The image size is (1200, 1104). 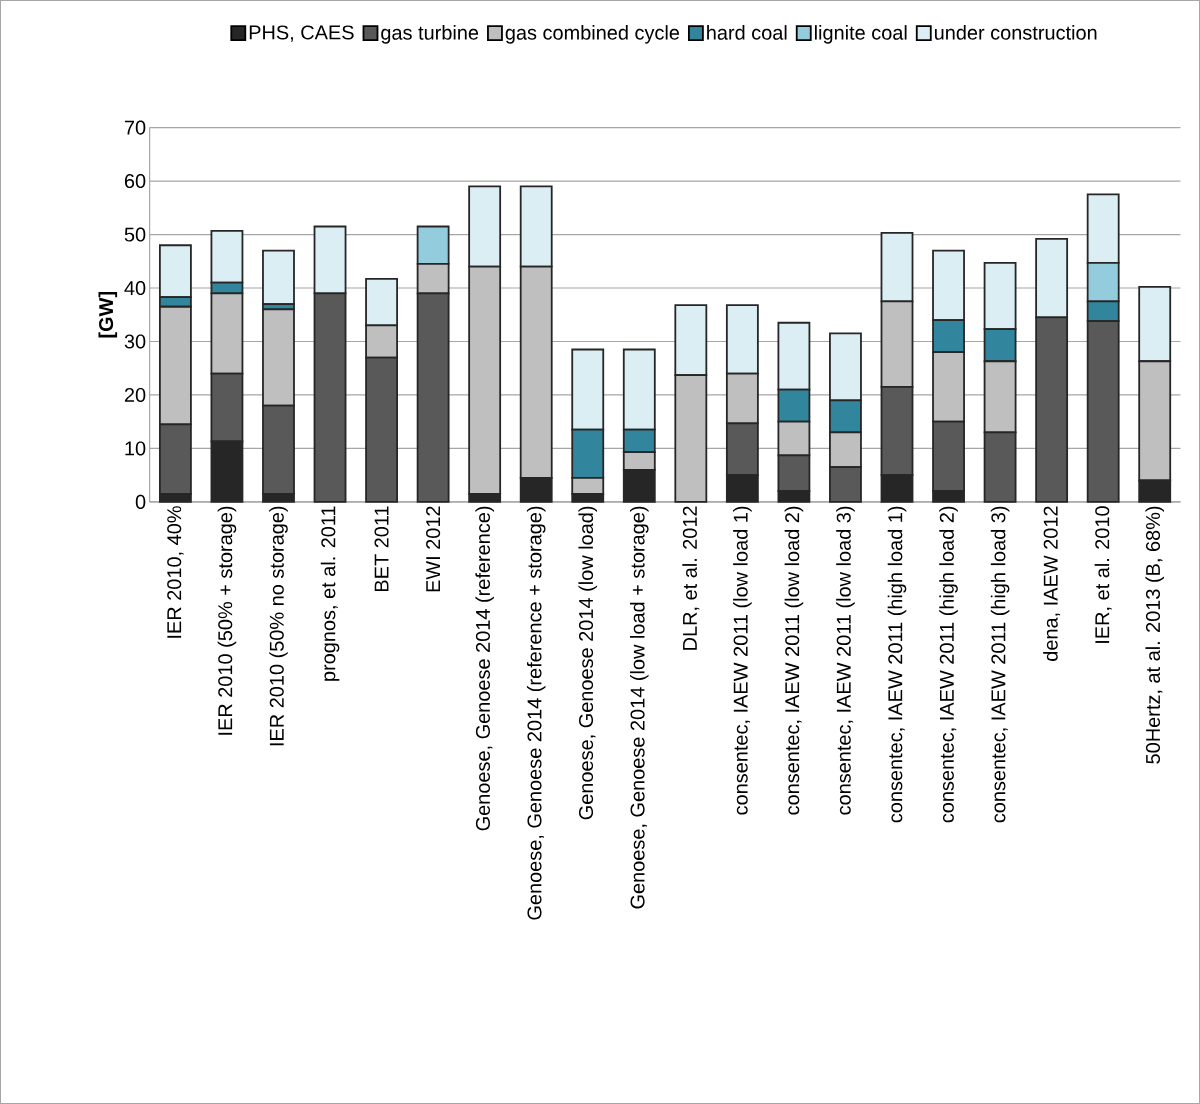 I want to click on legend-label: lignite coal, so click(x=860, y=34).